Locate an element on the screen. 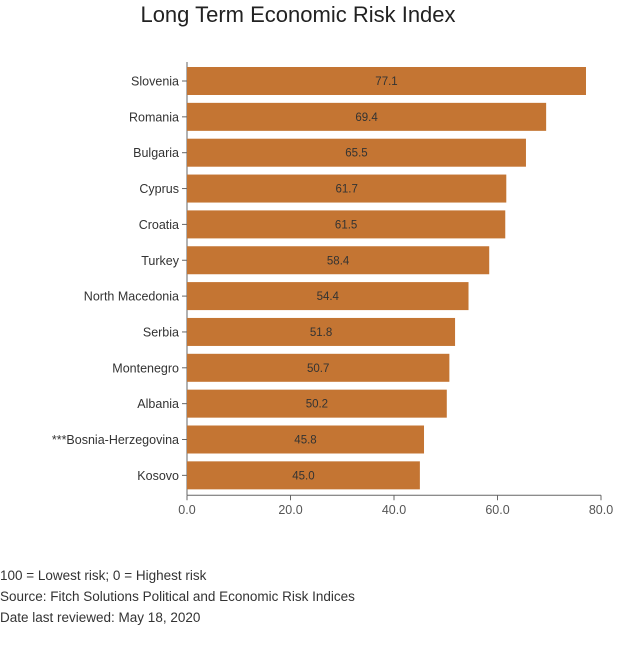 Image resolution: width=636 pixels, height=648 pixels. chart-title: Long Term Economic Risk Index is located at coordinates (298, 14).